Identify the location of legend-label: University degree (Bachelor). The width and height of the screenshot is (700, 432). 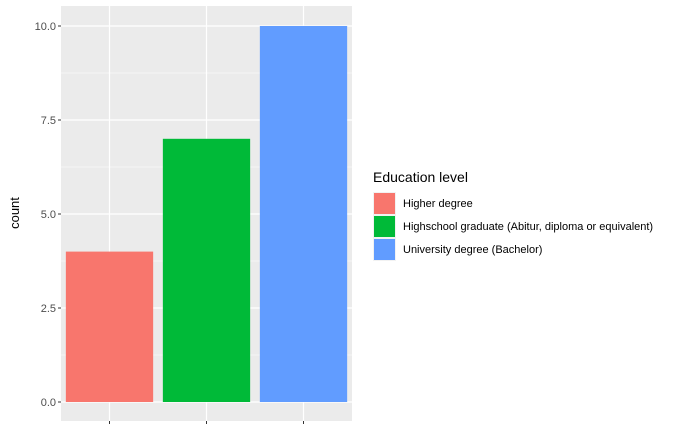
(472, 250).